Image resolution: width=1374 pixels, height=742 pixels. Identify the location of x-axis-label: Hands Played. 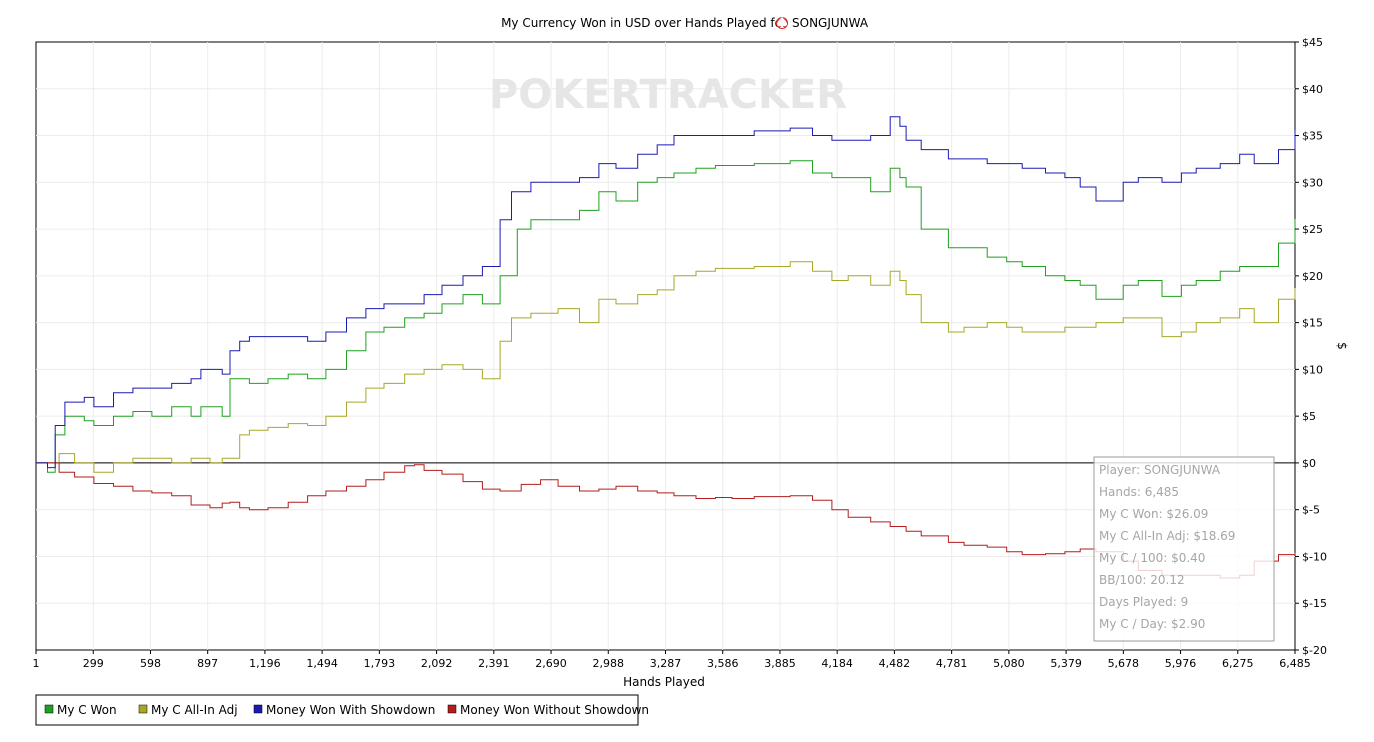
(664, 682).